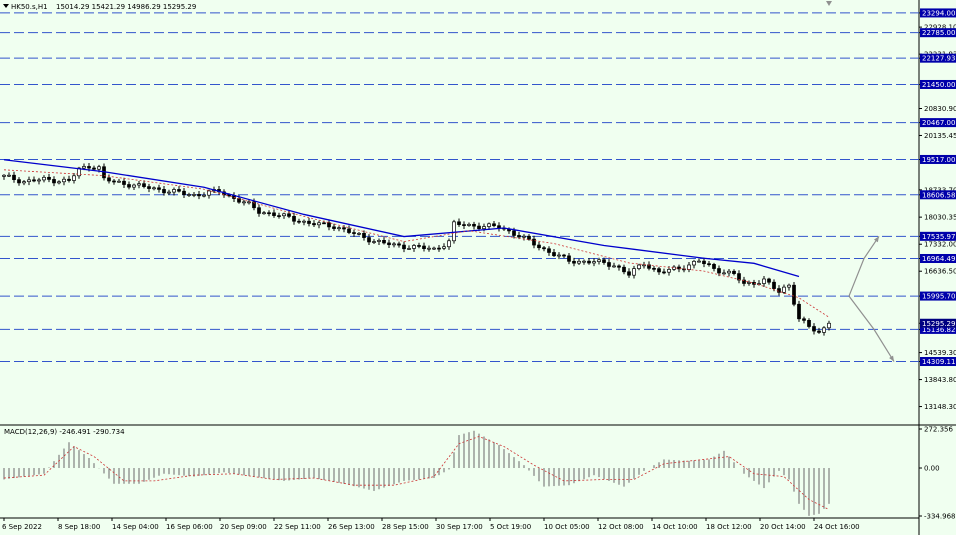 The width and height of the screenshot is (956, 535). What do you see at coordinates (940, 380) in the screenshot?
I see `price-tick-label: 13843.80` at bounding box center [940, 380].